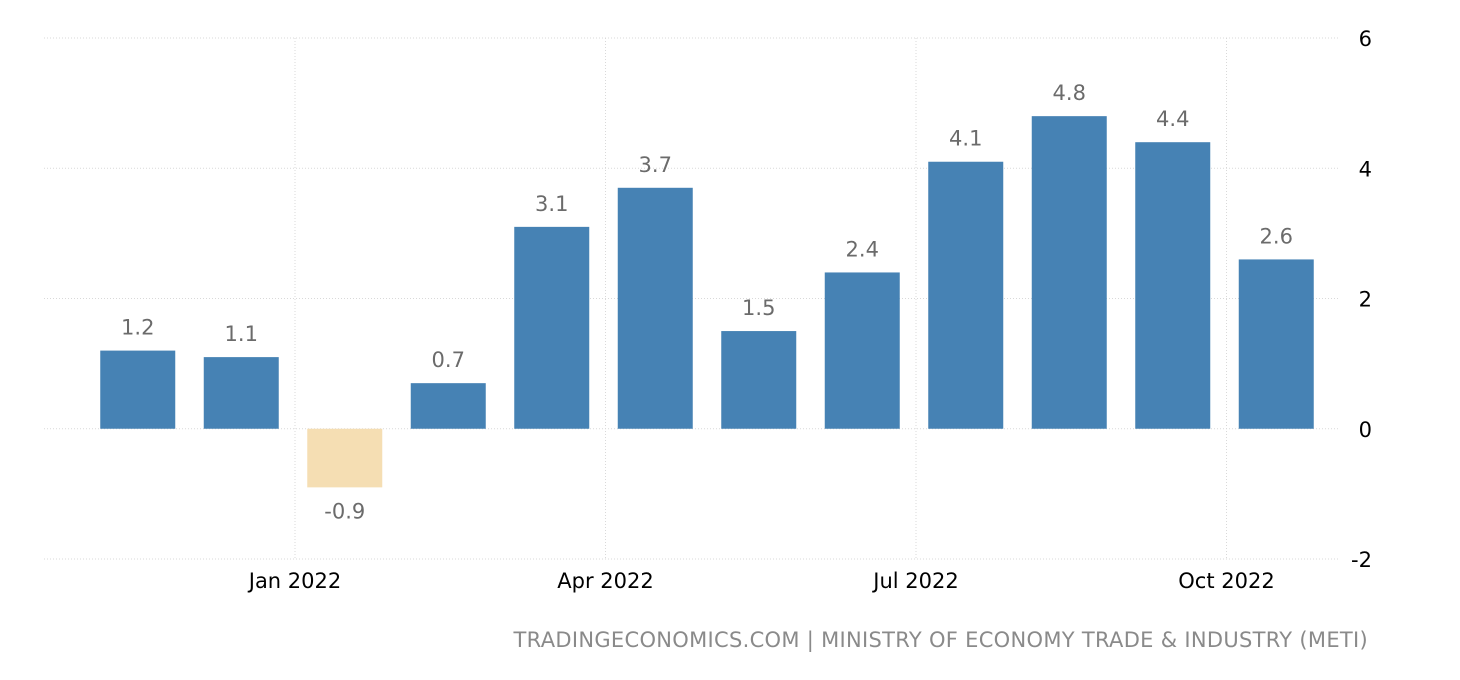 This screenshot has width=1460, height=680. What do you see at coordinates (448, 360) in the screenshot?
I see `bar-value-label: 0.7` at bounding box center [448, 360].